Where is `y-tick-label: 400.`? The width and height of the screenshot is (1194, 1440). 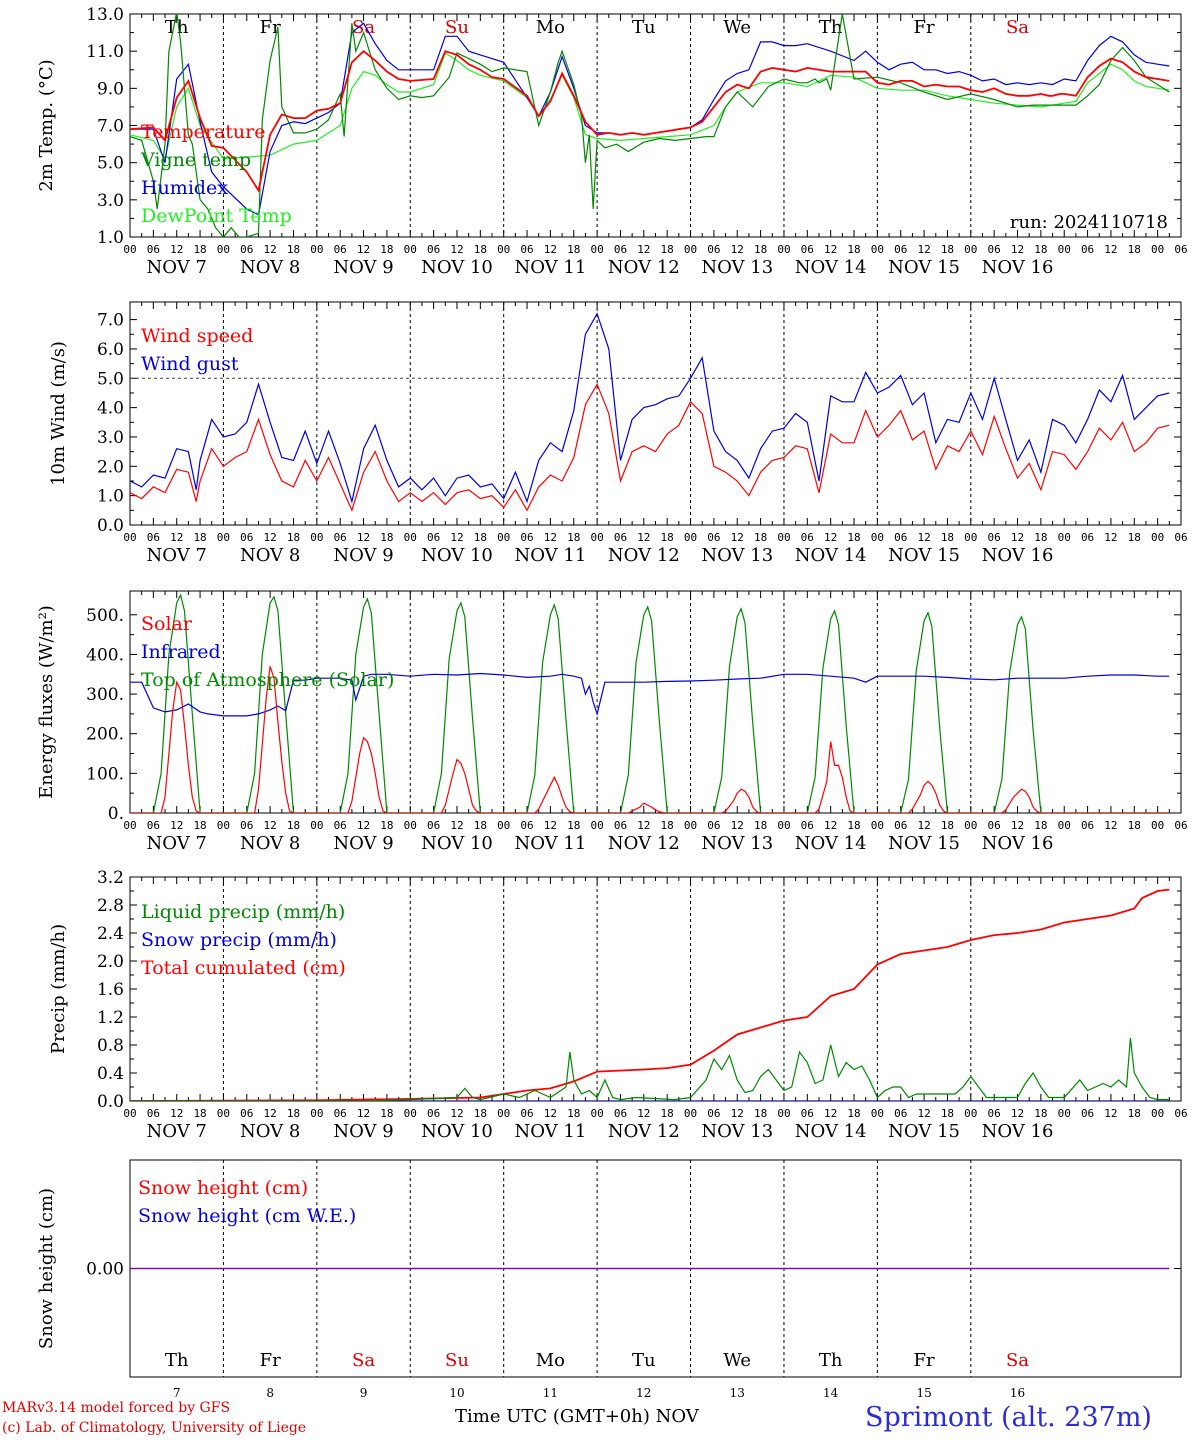
y-tick-label: 400. is located at coordinates (105, 655).